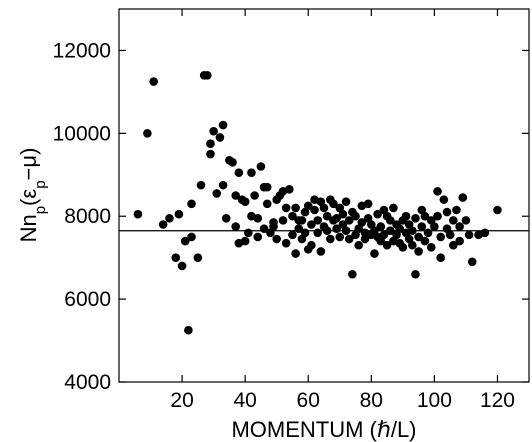 This screenshot has height=442, width=532. What do you see at coordinates (308, 400) in the screenshot?
I see `x-tick-label: 60` at bounding box center [308, 400].